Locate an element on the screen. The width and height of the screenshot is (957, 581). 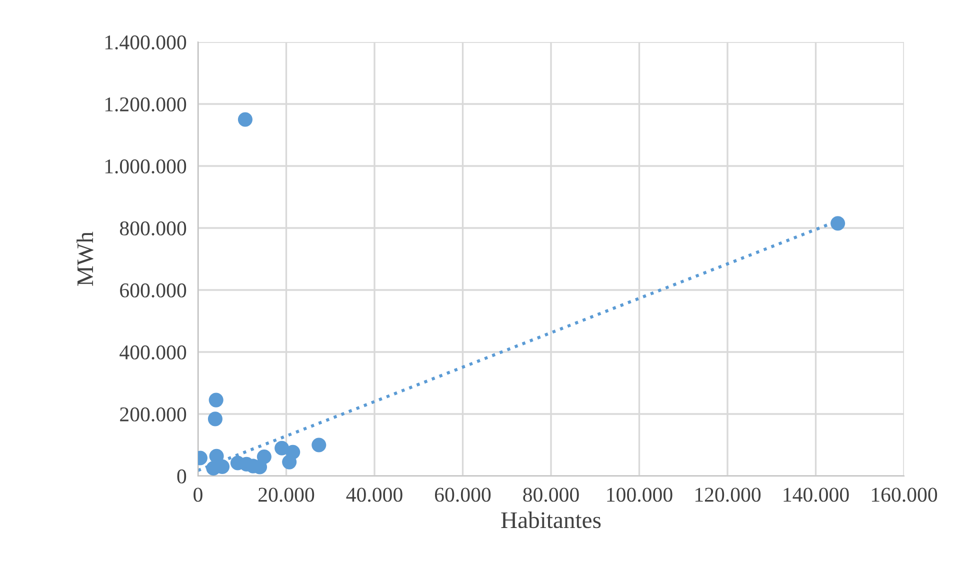
x-tick-label: 140.000 is located at coordinates (816, 495).